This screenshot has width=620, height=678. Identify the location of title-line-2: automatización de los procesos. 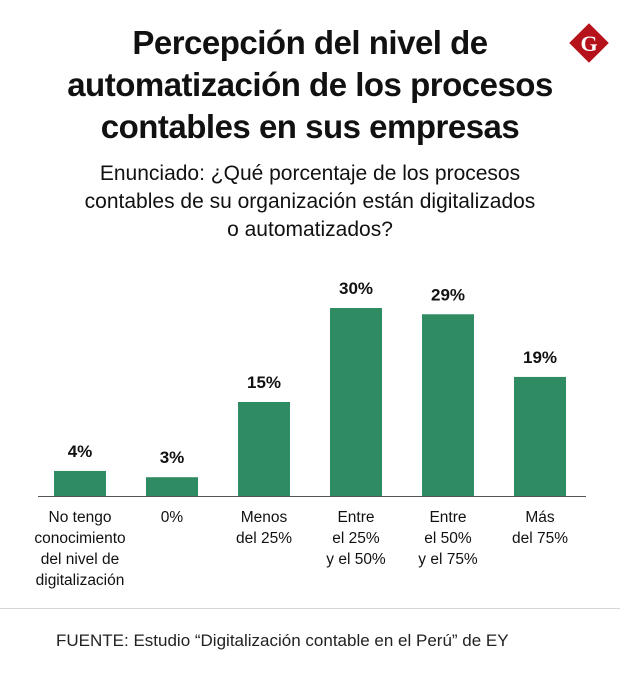
(310, 84).